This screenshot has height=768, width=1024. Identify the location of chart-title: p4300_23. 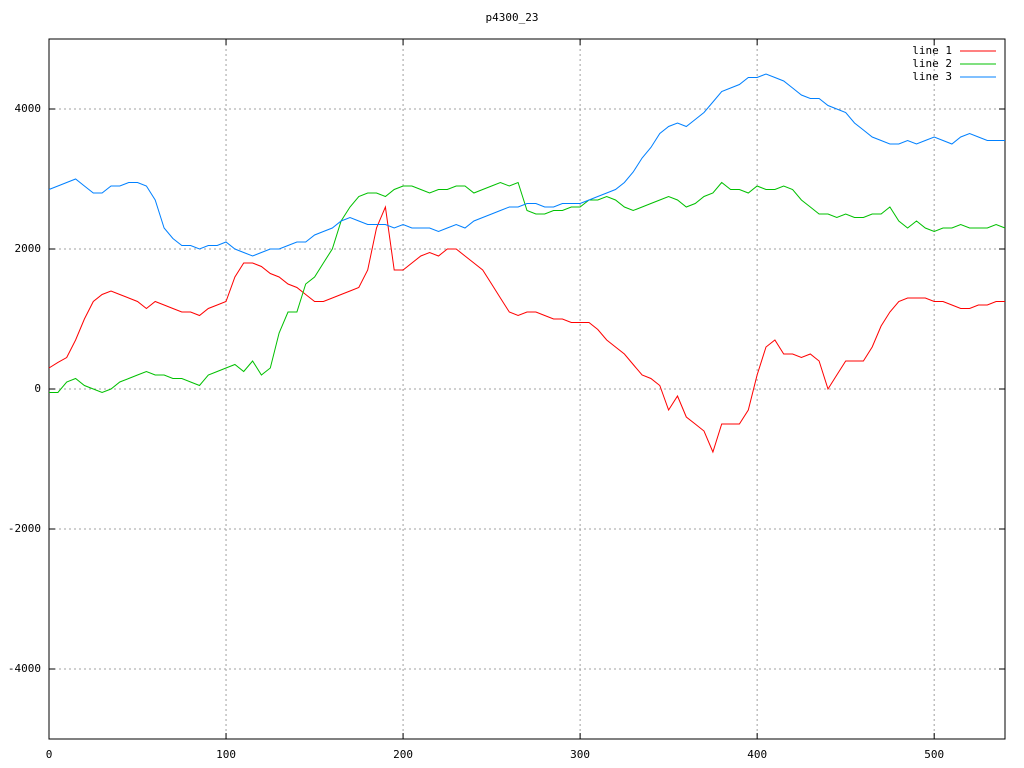
(512, 17).